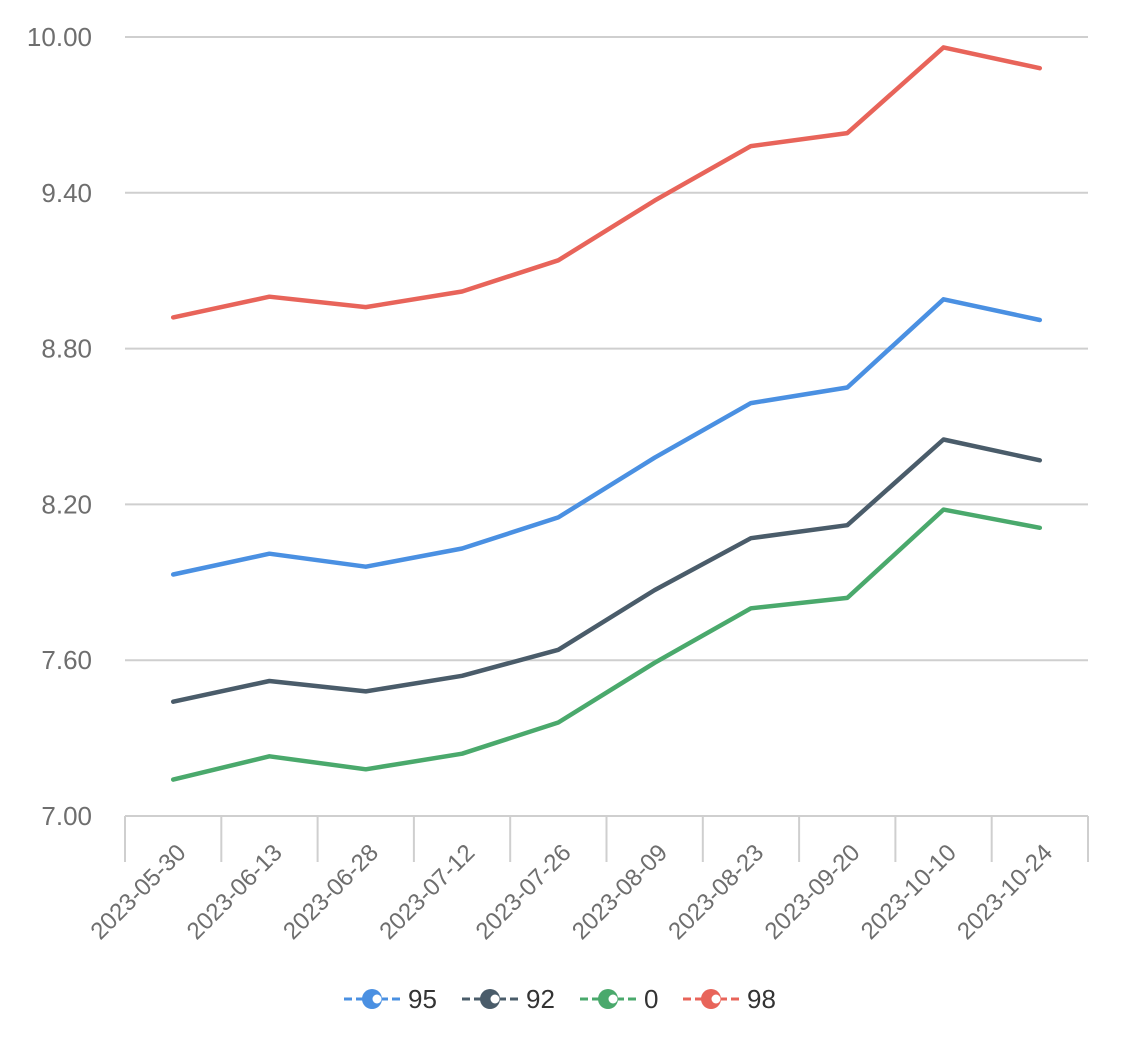 This screenshot has height=1037, width=1125. I want to click on legend-item-98: 98, so click(729, 999).